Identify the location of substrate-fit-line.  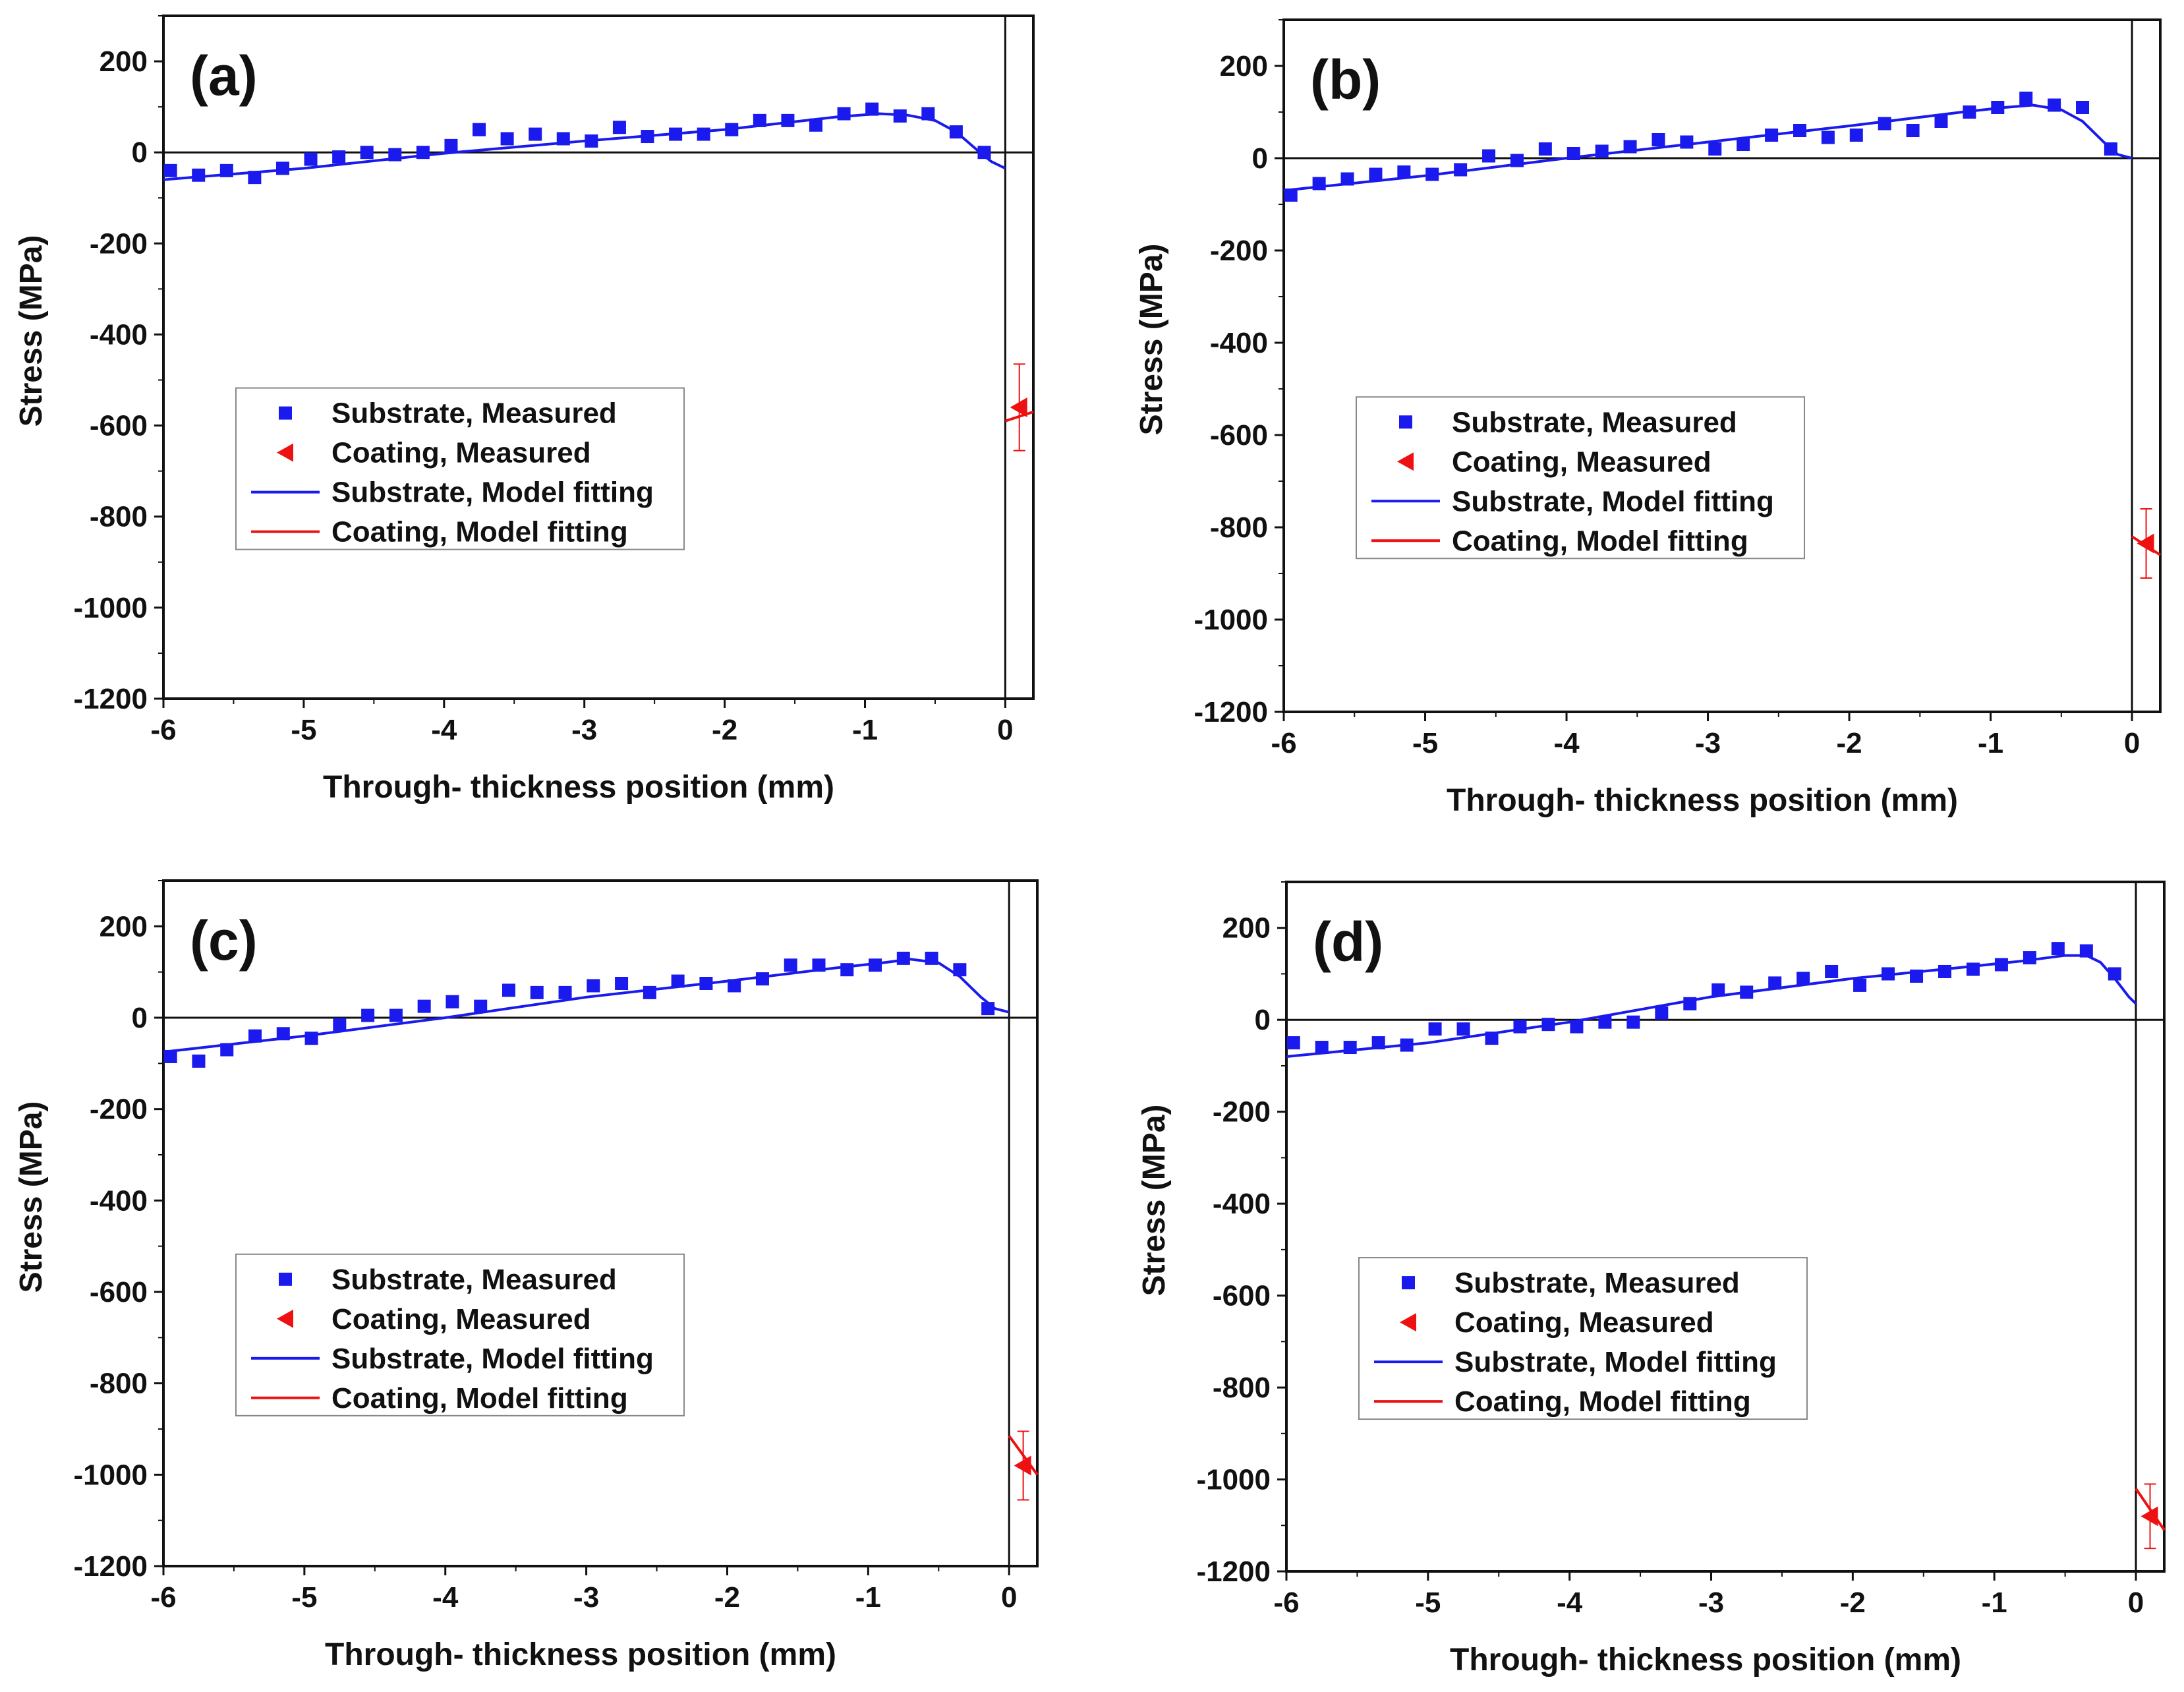
(1708, 147).